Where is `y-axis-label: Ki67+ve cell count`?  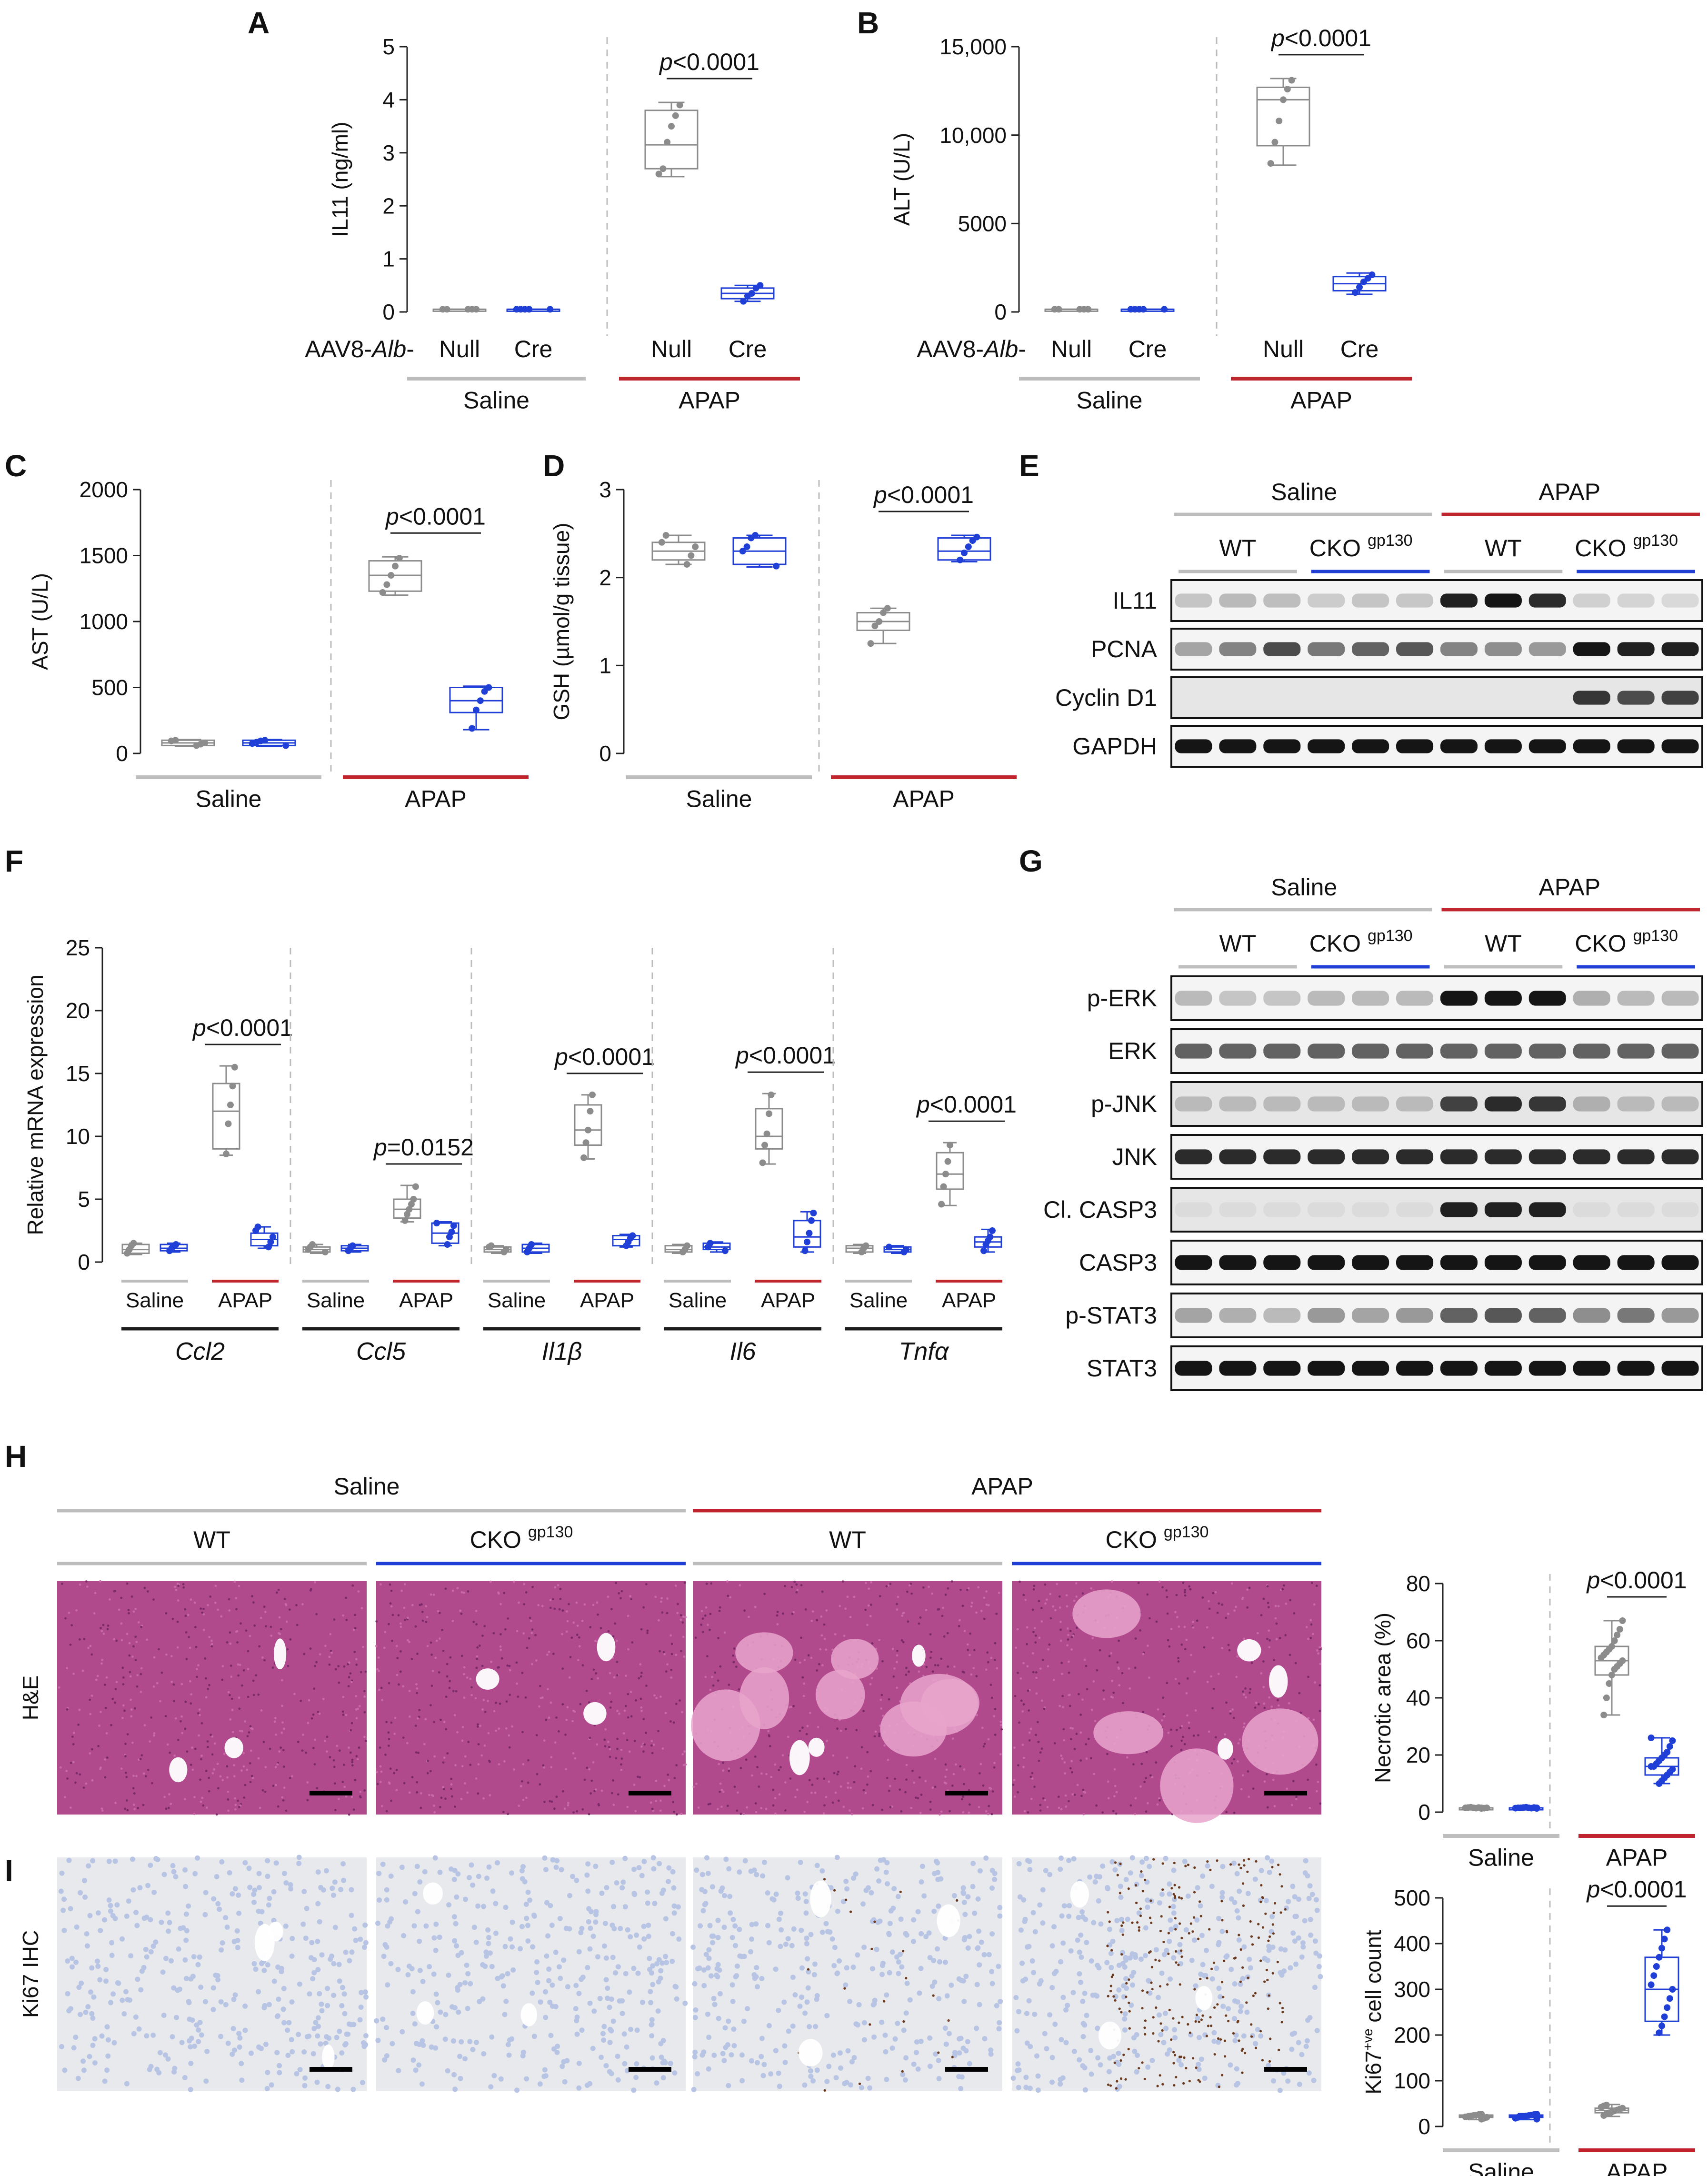
y-axis-label: Ki67+ve cell count is located at coordinates (1373, 2012).